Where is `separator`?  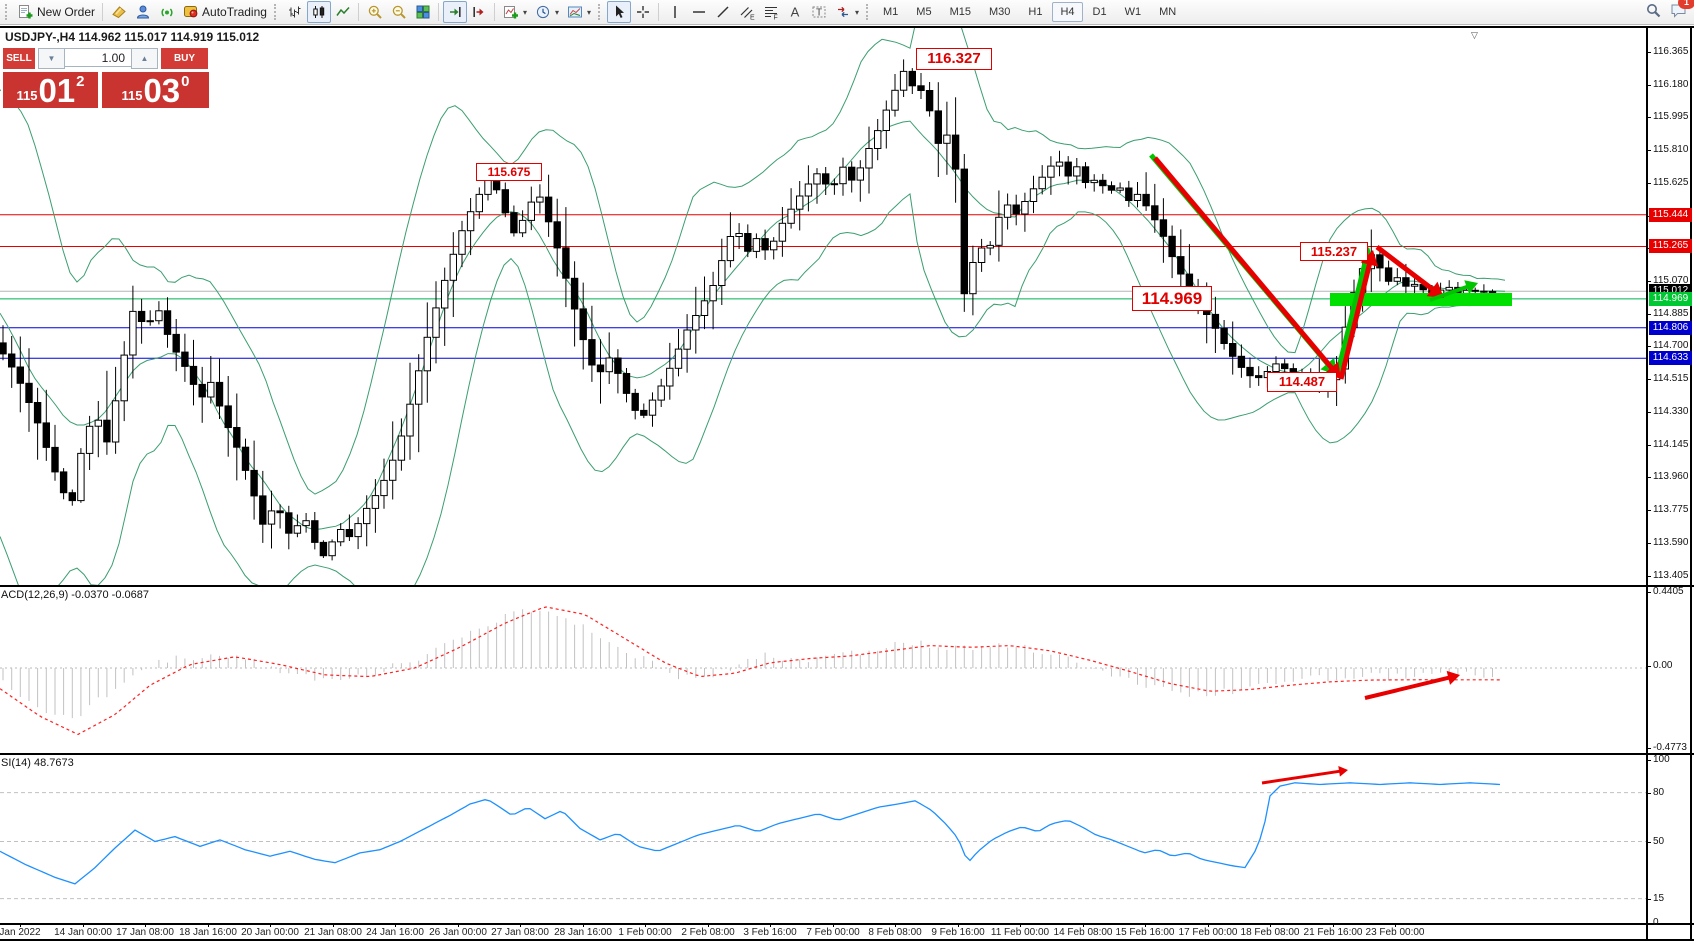
separator is located at coordinates (438, 12).